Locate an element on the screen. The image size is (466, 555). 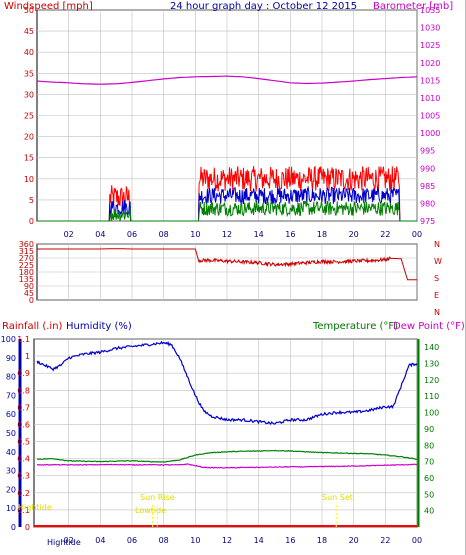
wind-y-tick-label: 15 is located at coordinates (29, 158).